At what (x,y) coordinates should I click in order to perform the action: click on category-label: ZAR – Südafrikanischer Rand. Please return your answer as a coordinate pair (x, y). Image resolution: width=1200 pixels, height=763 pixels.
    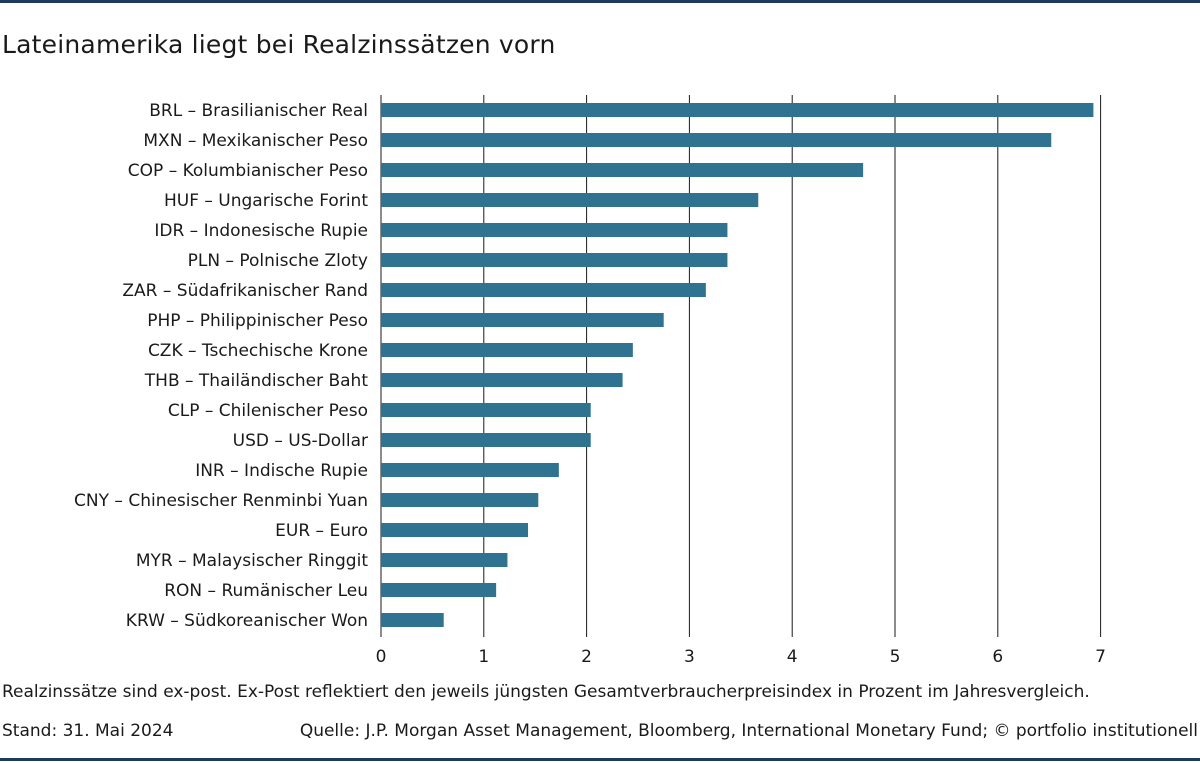
    Looking at the image, I should click on (245, 291).